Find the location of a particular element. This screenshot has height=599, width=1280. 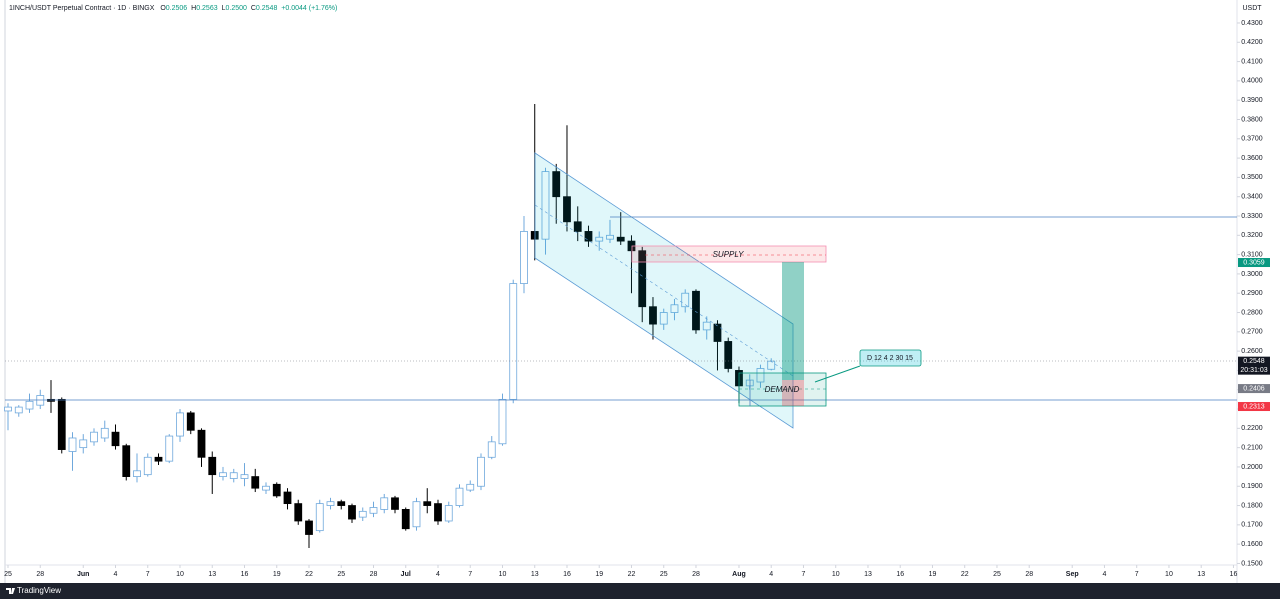

footer-brand: TradingView is located at coordinates (39, 590).